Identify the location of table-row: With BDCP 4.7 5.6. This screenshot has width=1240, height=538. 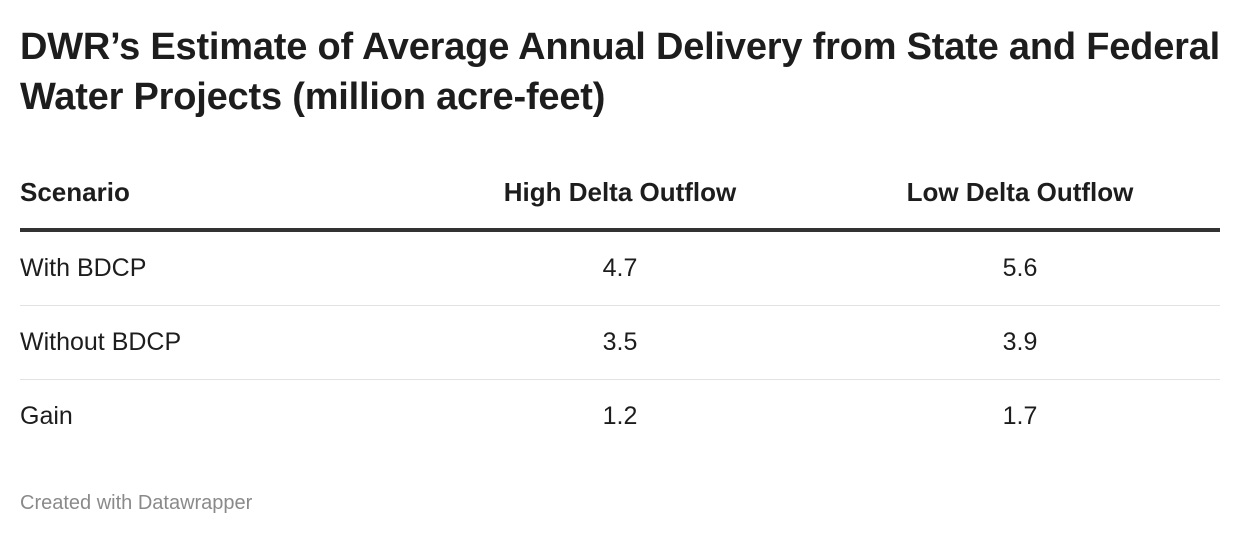
(620, 268).